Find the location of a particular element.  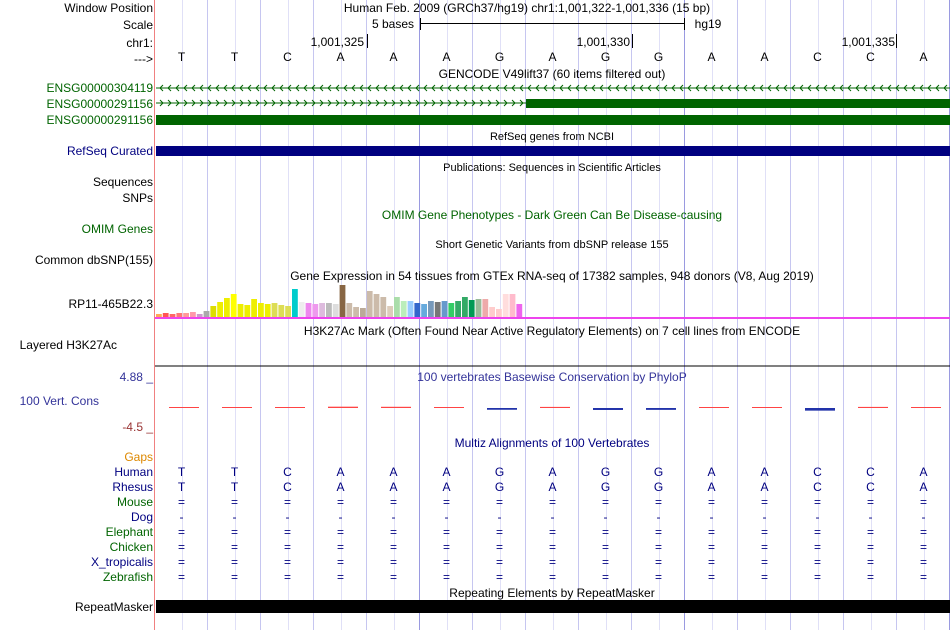

gencode-item-2-label: ENSG00000291156 is located at coordinates (99, 104).